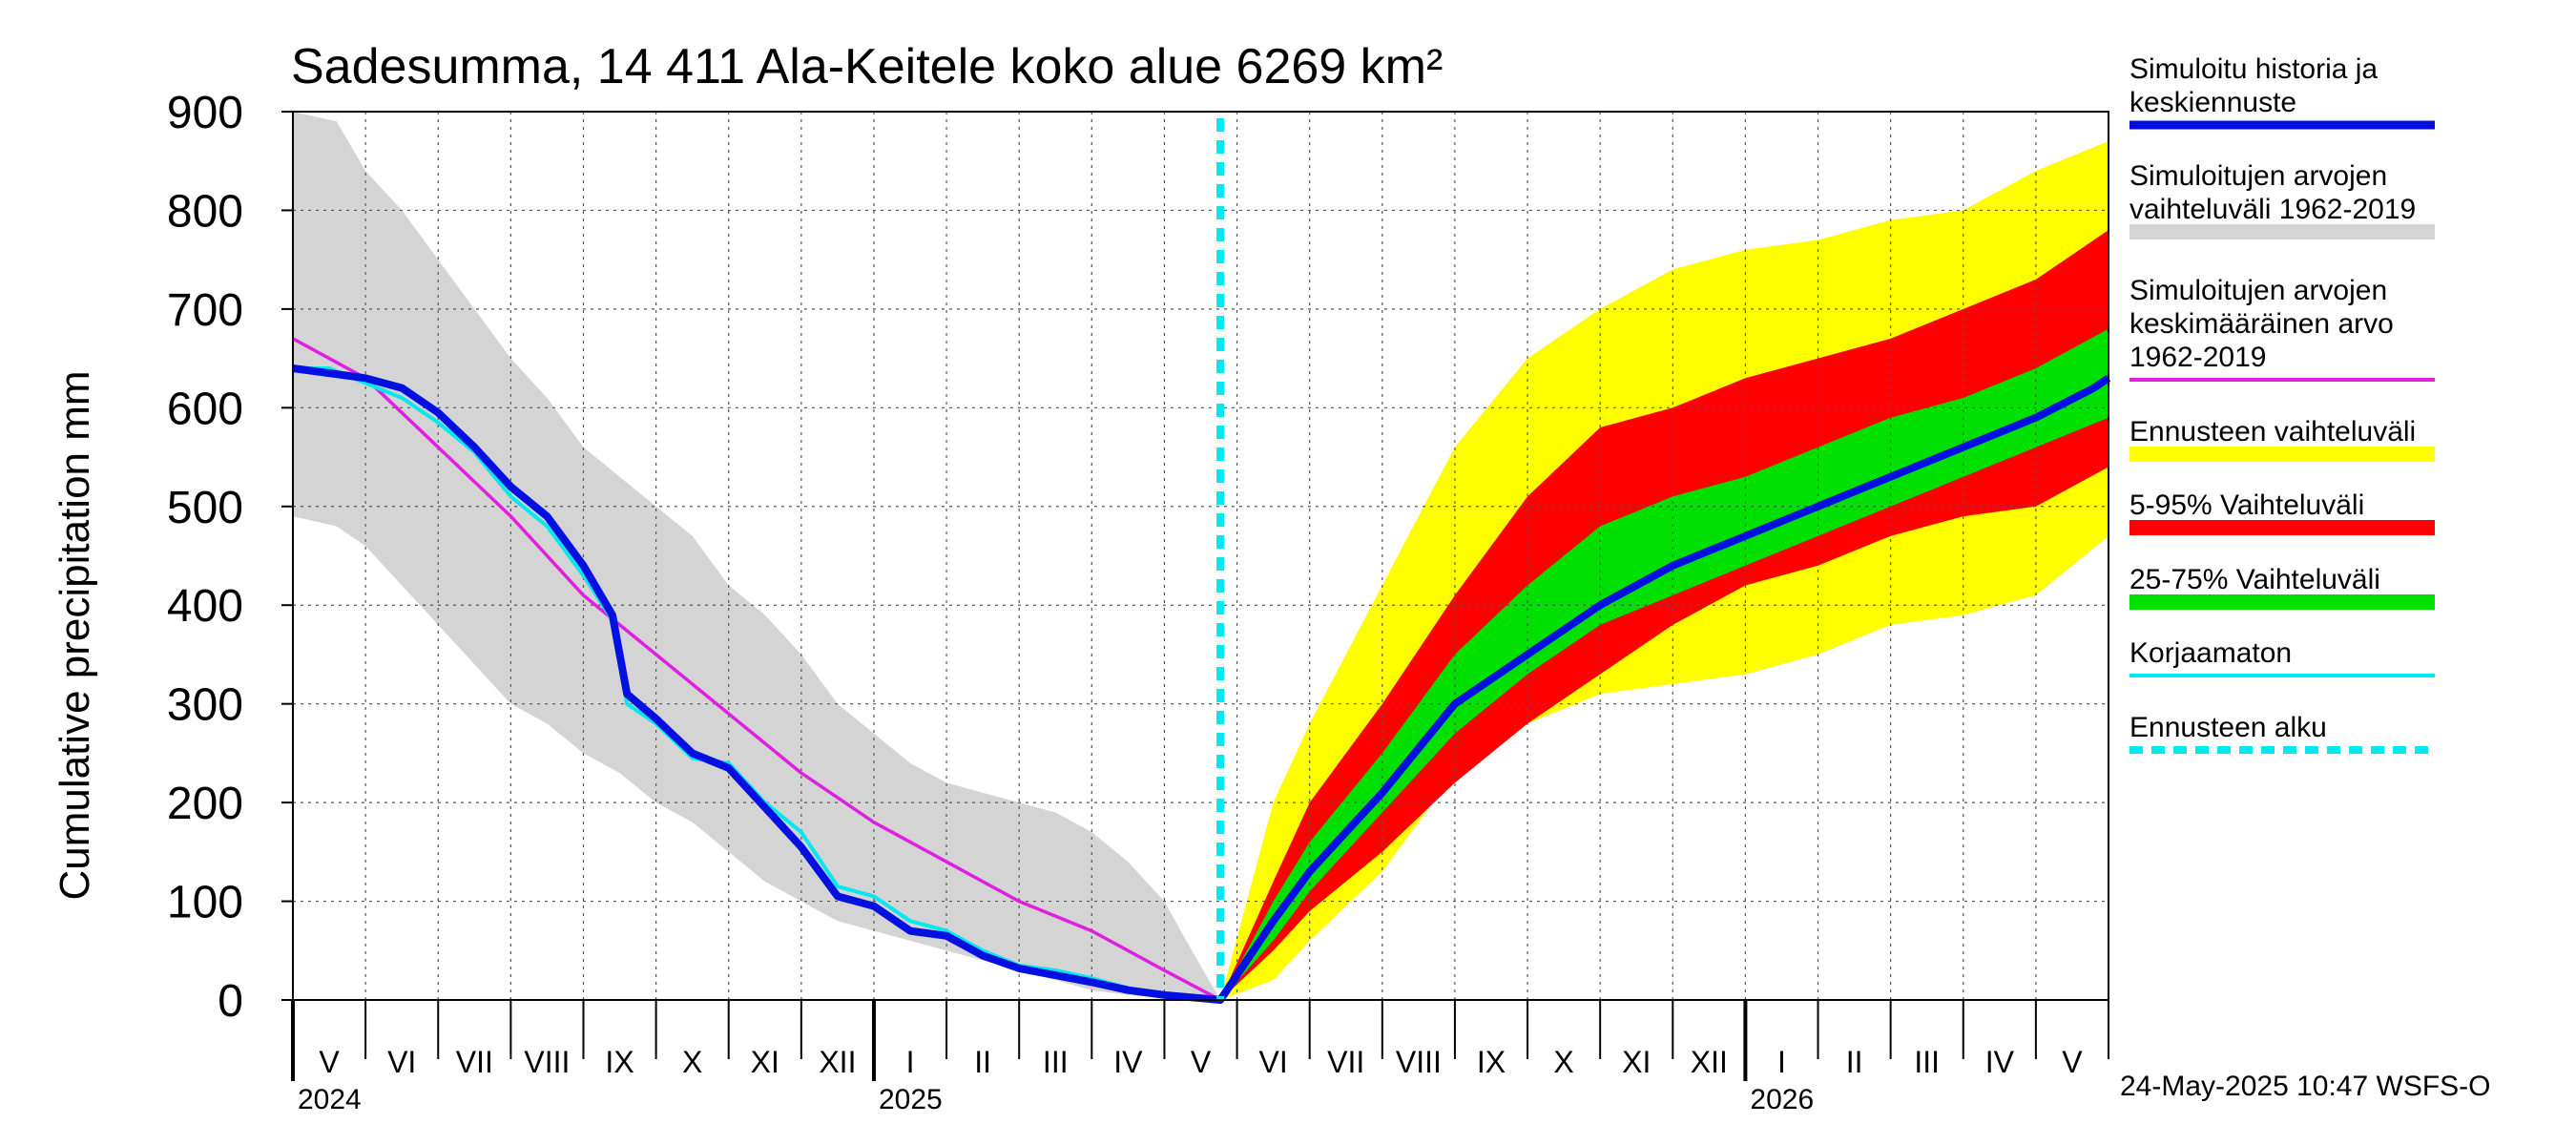 The height and width of the screenshot is (1145, 2576). What do you see at coordinates (205, 212) in the screenshot?
I see `y-tick-label: 800` at bounding box center [205, 212].